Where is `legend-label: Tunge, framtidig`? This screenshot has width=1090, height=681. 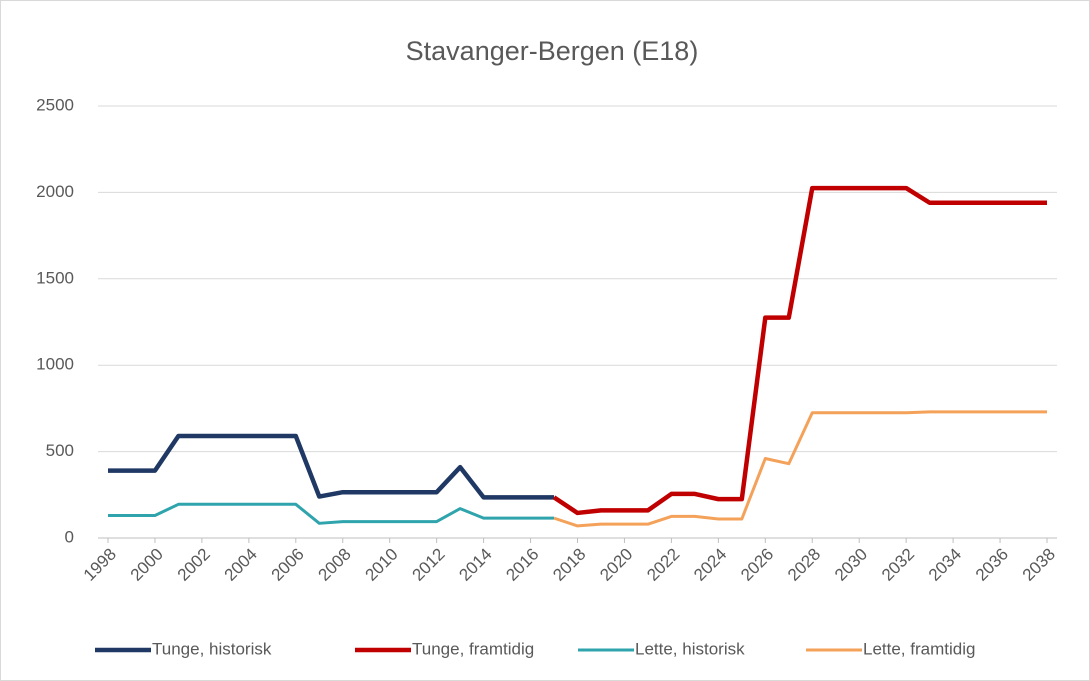 legend-label: Tunge, framtidig is located at coordinates (473, 648).